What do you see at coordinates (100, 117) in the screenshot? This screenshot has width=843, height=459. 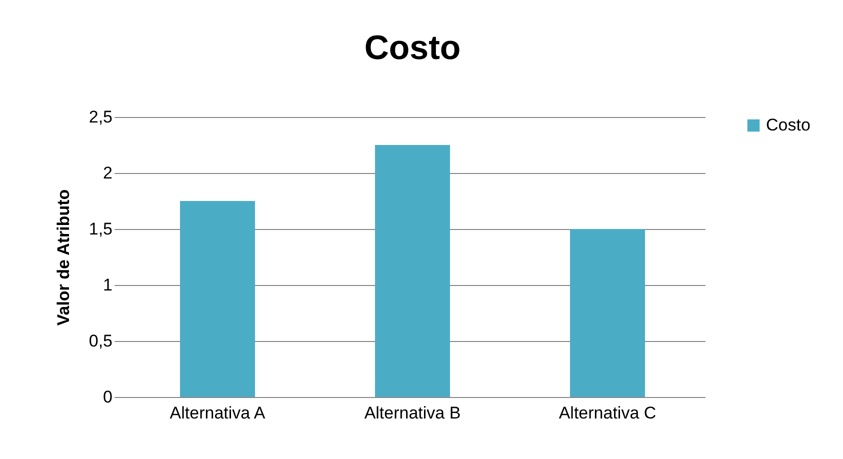 I see `y-tick-label: 2,5` at bounding box center [100, 117].